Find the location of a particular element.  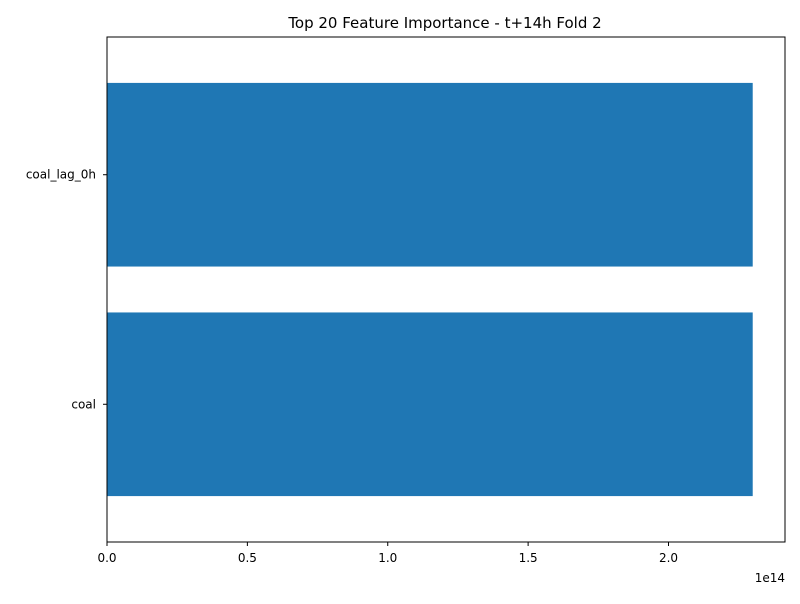

x-axis-offset-label: 1e14 is located at coordinates (770, 578).